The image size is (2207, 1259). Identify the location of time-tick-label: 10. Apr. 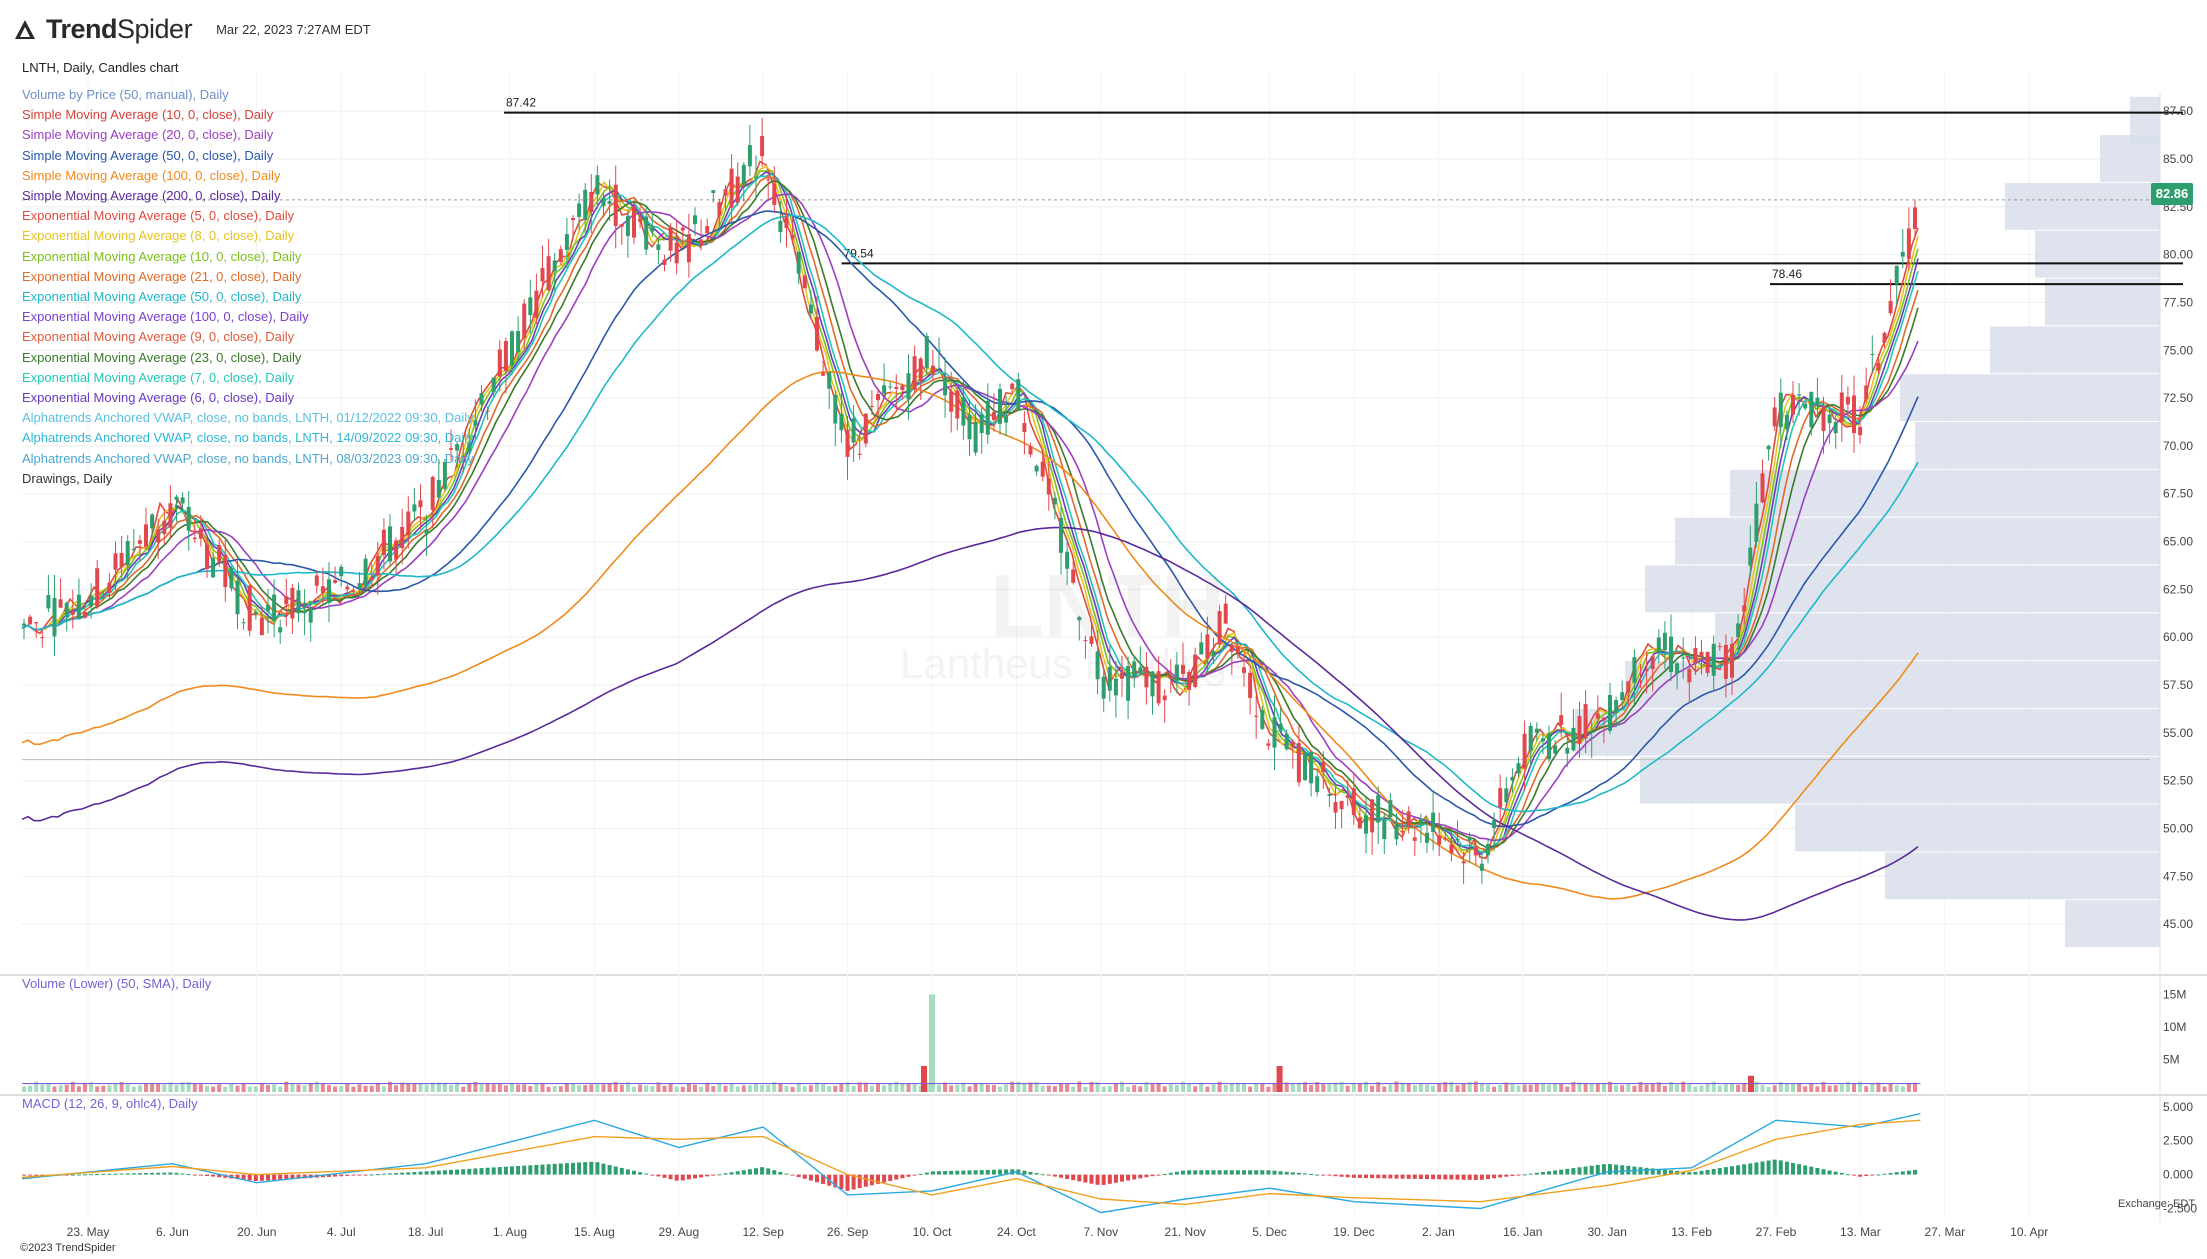
(2029, 1232).